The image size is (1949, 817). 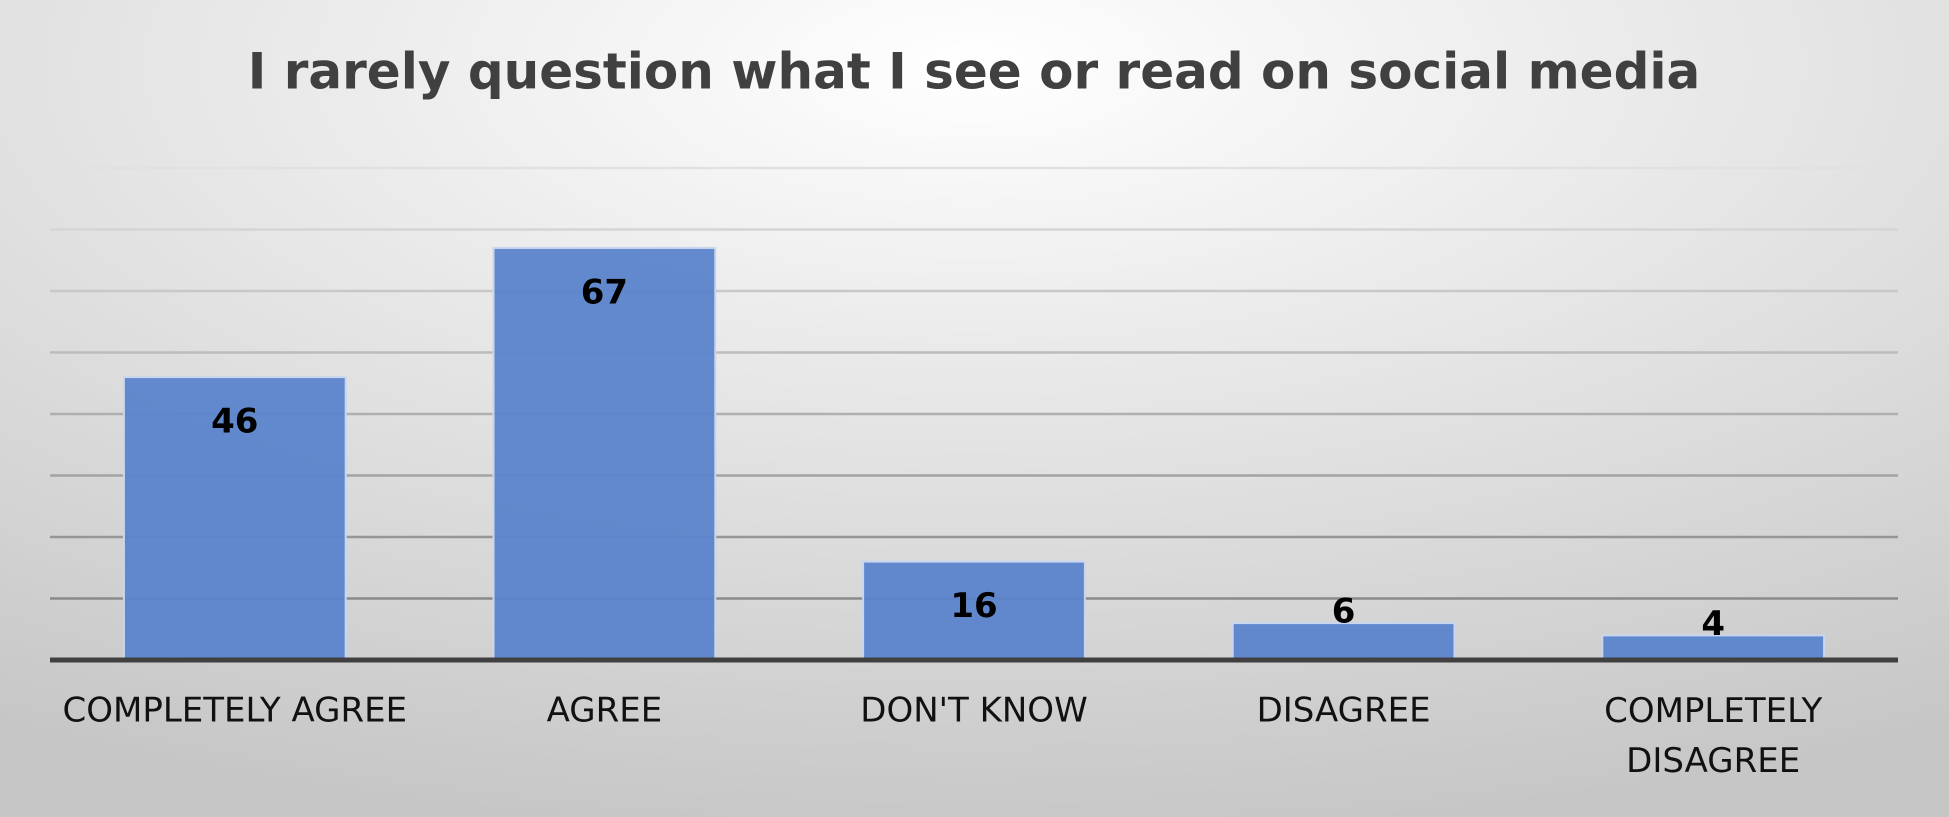 I want to click on x-tick-label: DISAGREE, so click(x=1344, y=711).